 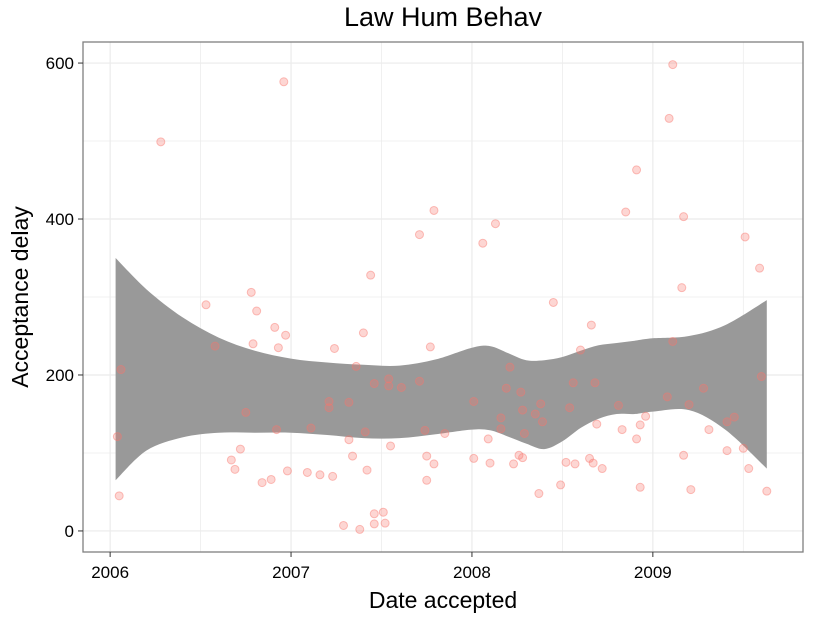 I want to click on y-tick-label: 200, so click(x=60, y=375).